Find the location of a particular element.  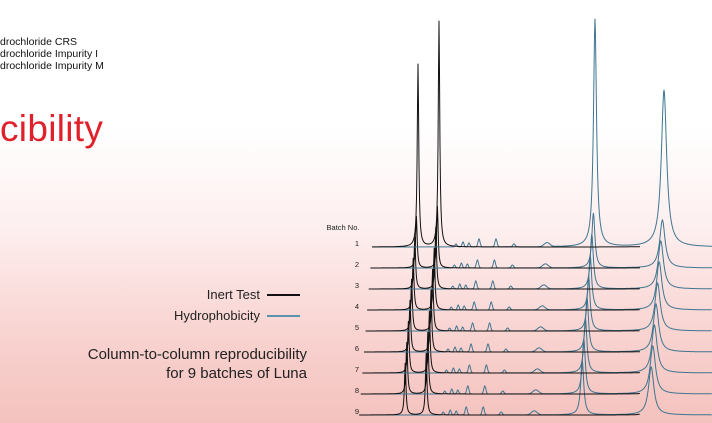

legend-item-inert-test: Inert Test is located at coordinates (237, 294).